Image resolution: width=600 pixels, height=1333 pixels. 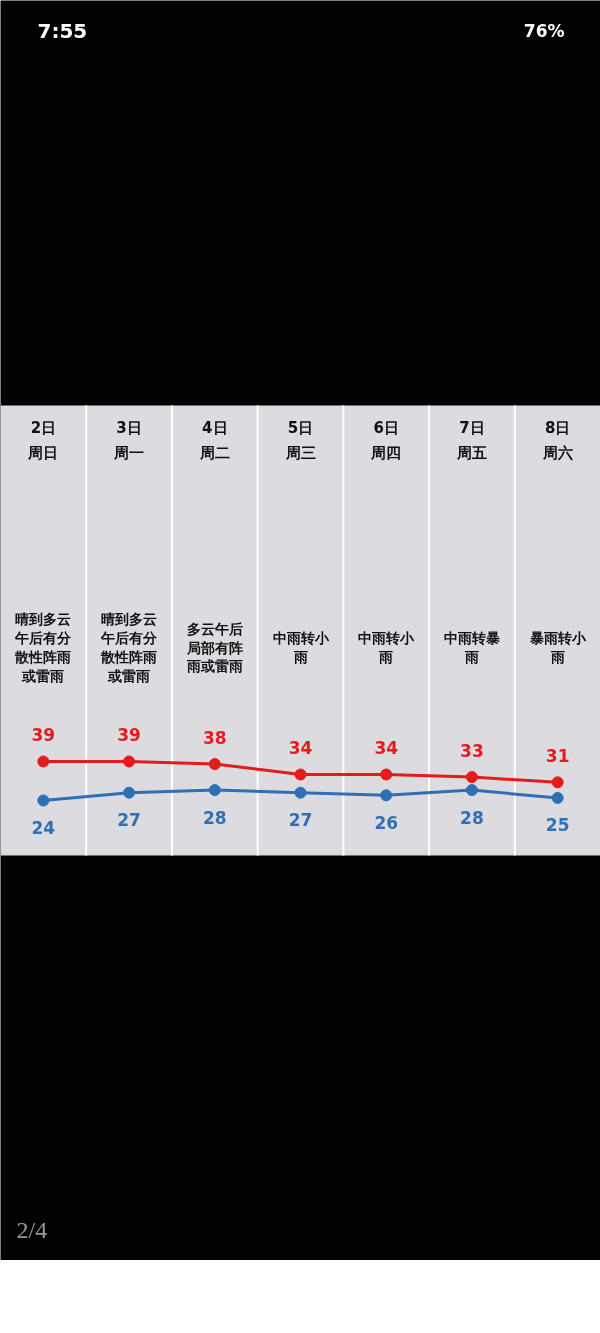 I want to click on text: 7:55, so click(x=62, y=30).